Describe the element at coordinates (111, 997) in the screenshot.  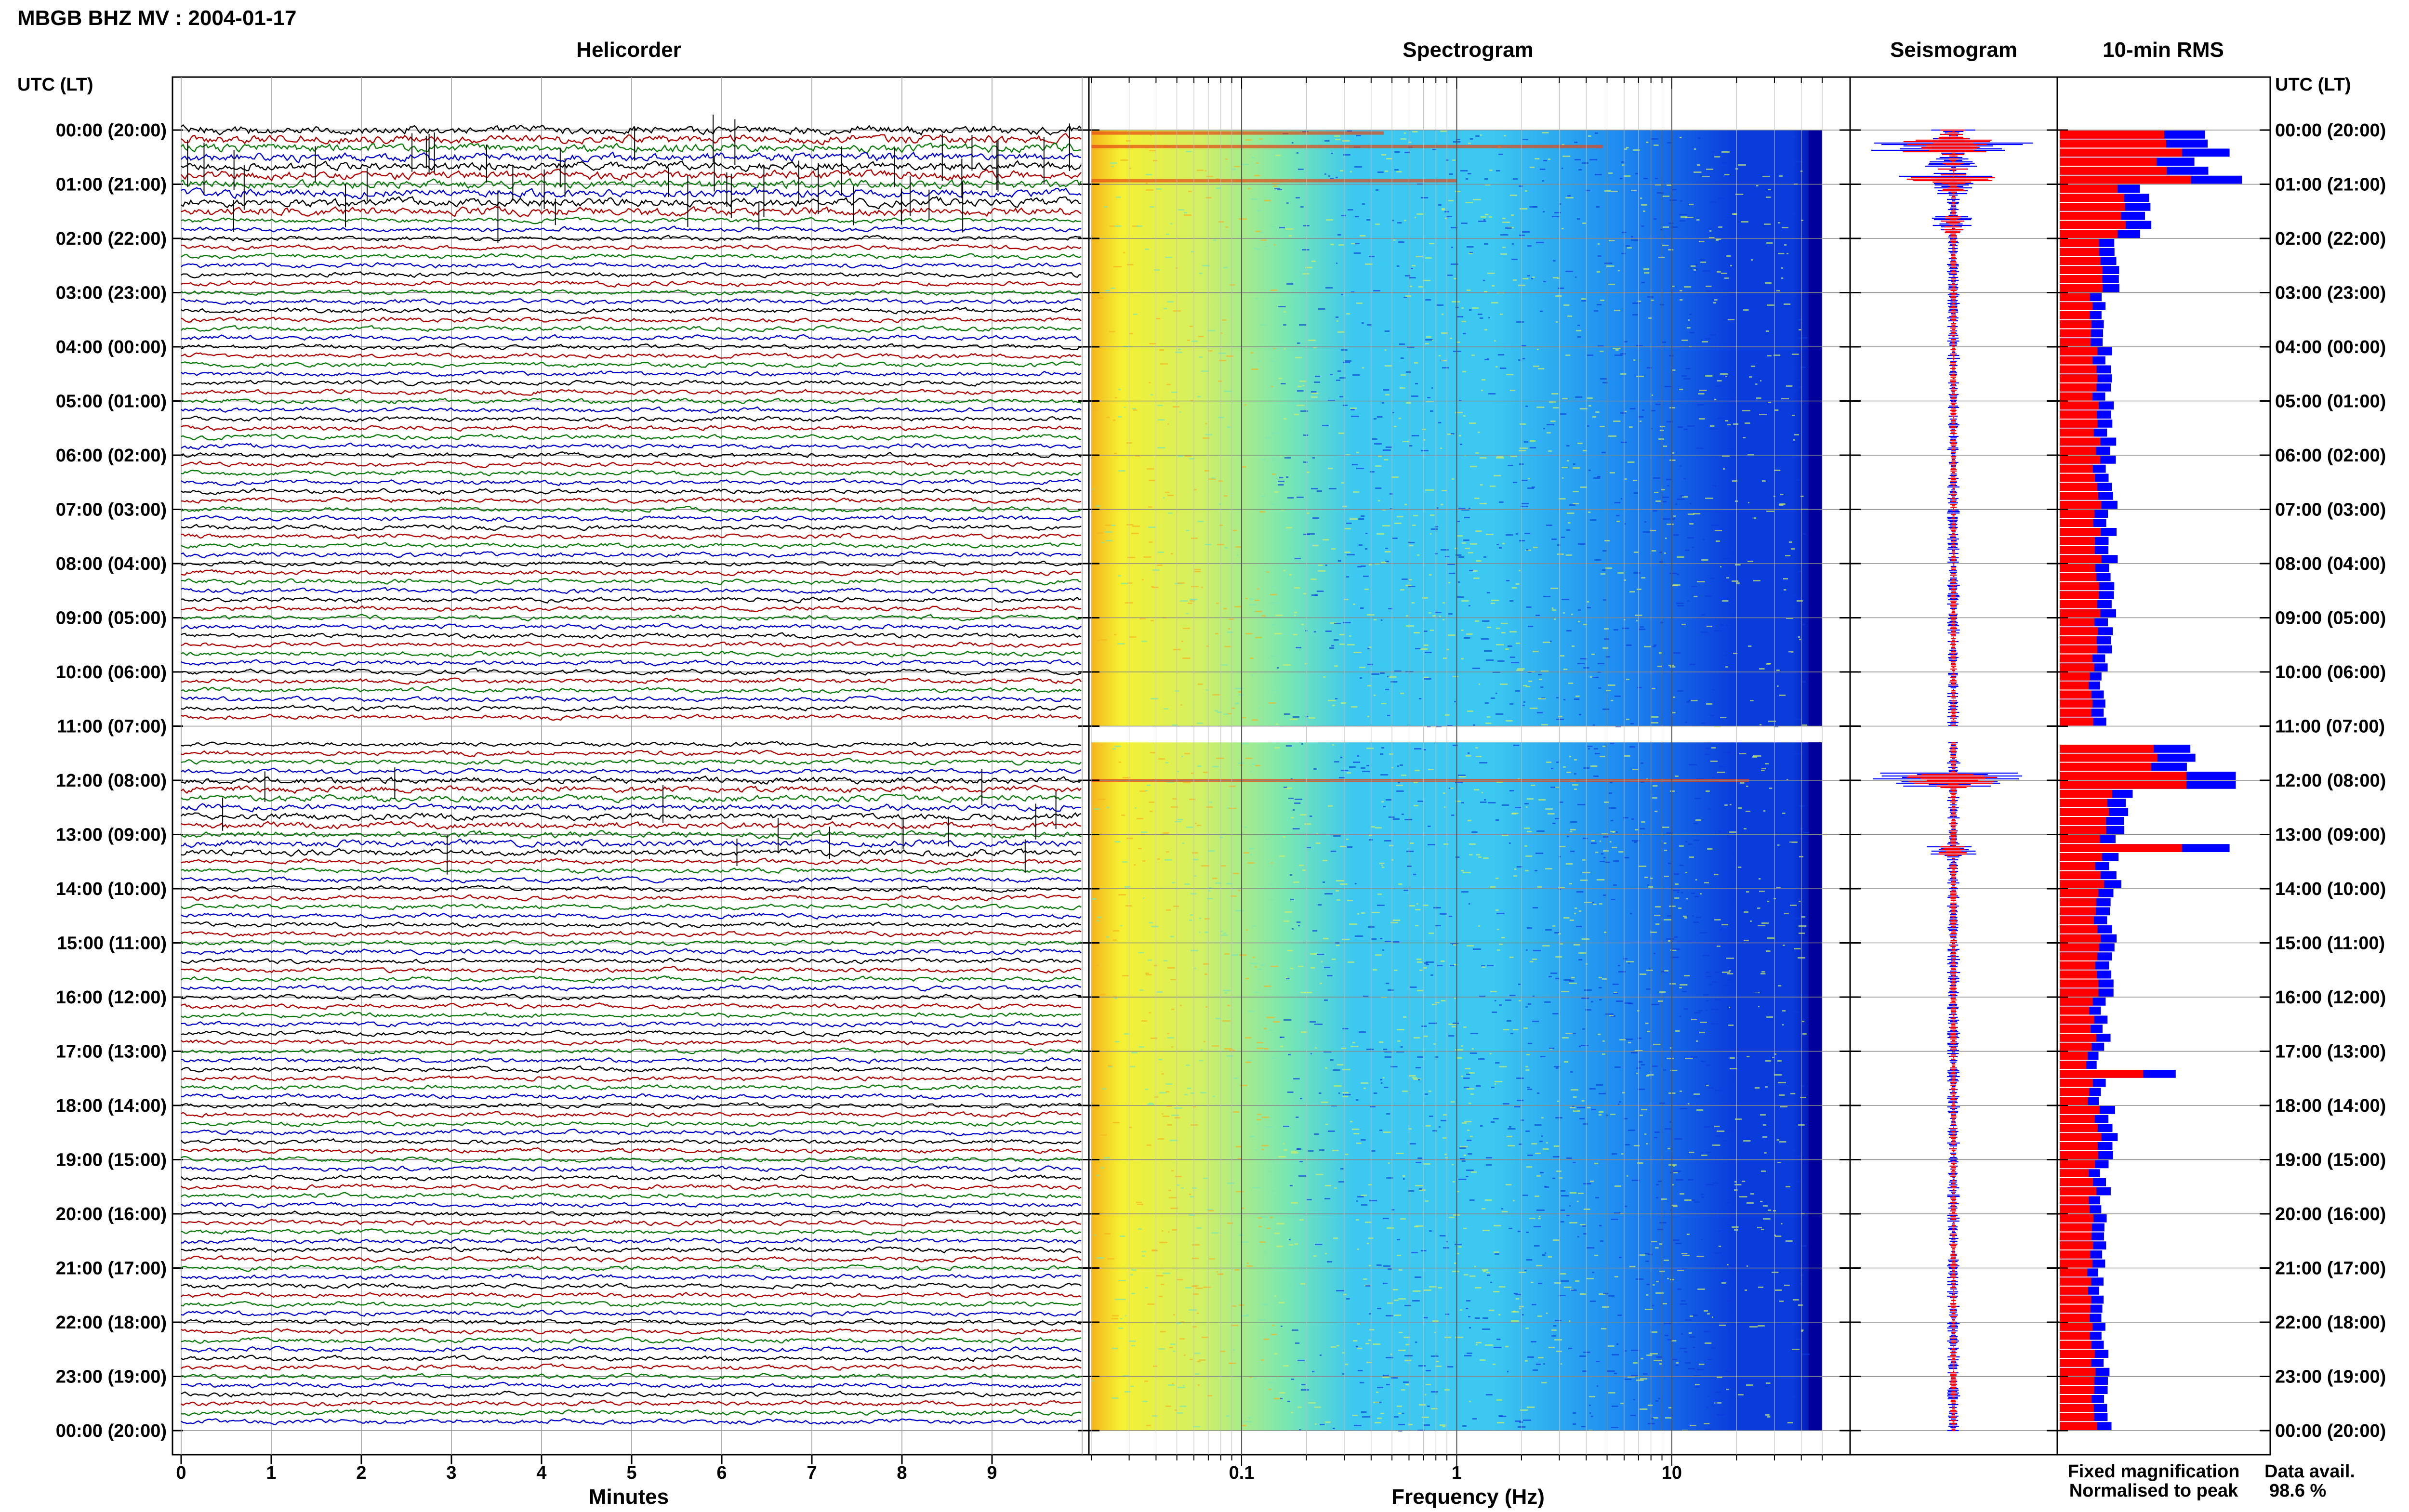
I see `time-tick-left: 16:00 (12:00)` at that location.